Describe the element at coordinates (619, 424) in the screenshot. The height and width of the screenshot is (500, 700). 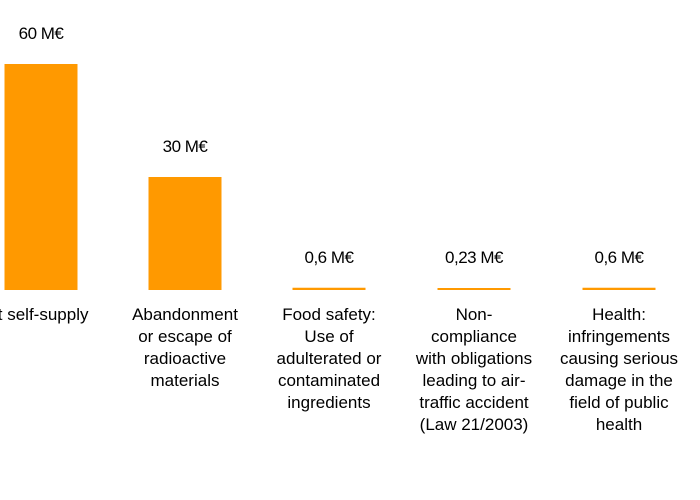
I see `category-label-line: health` at that location.